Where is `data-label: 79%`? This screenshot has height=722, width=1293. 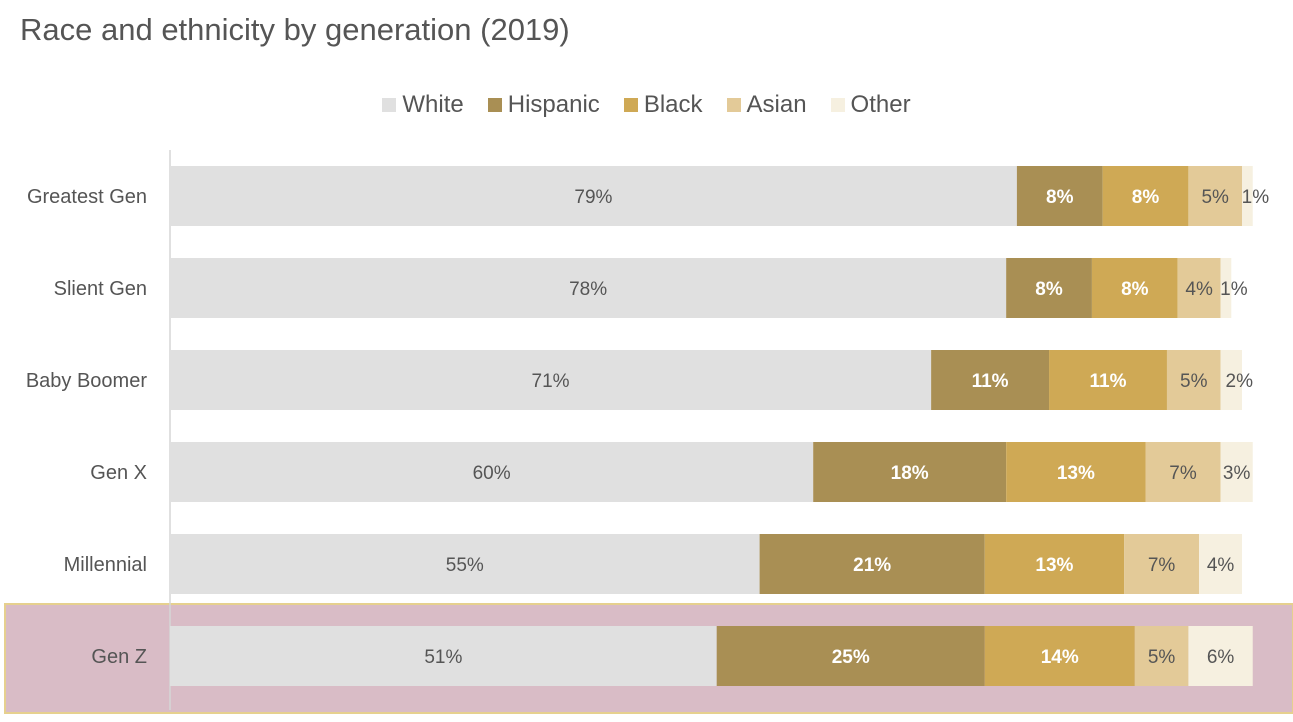
data-label: 79% is located at coordinates (593, 197).